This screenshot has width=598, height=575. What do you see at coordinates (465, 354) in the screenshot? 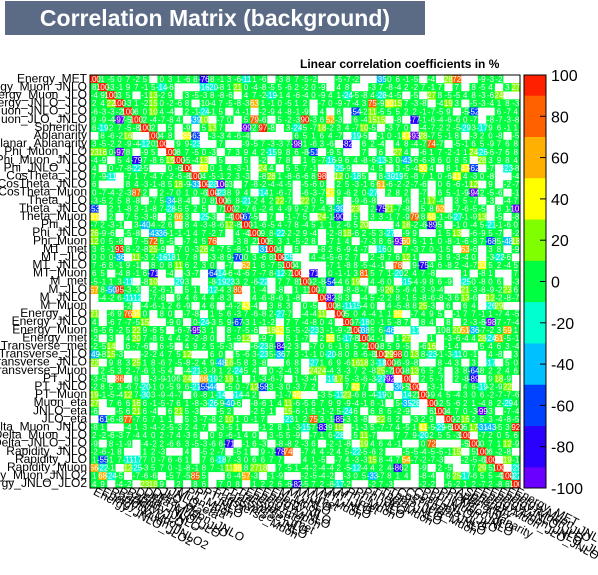
I see `cell-value: 0` at bounding box center [465, 354].